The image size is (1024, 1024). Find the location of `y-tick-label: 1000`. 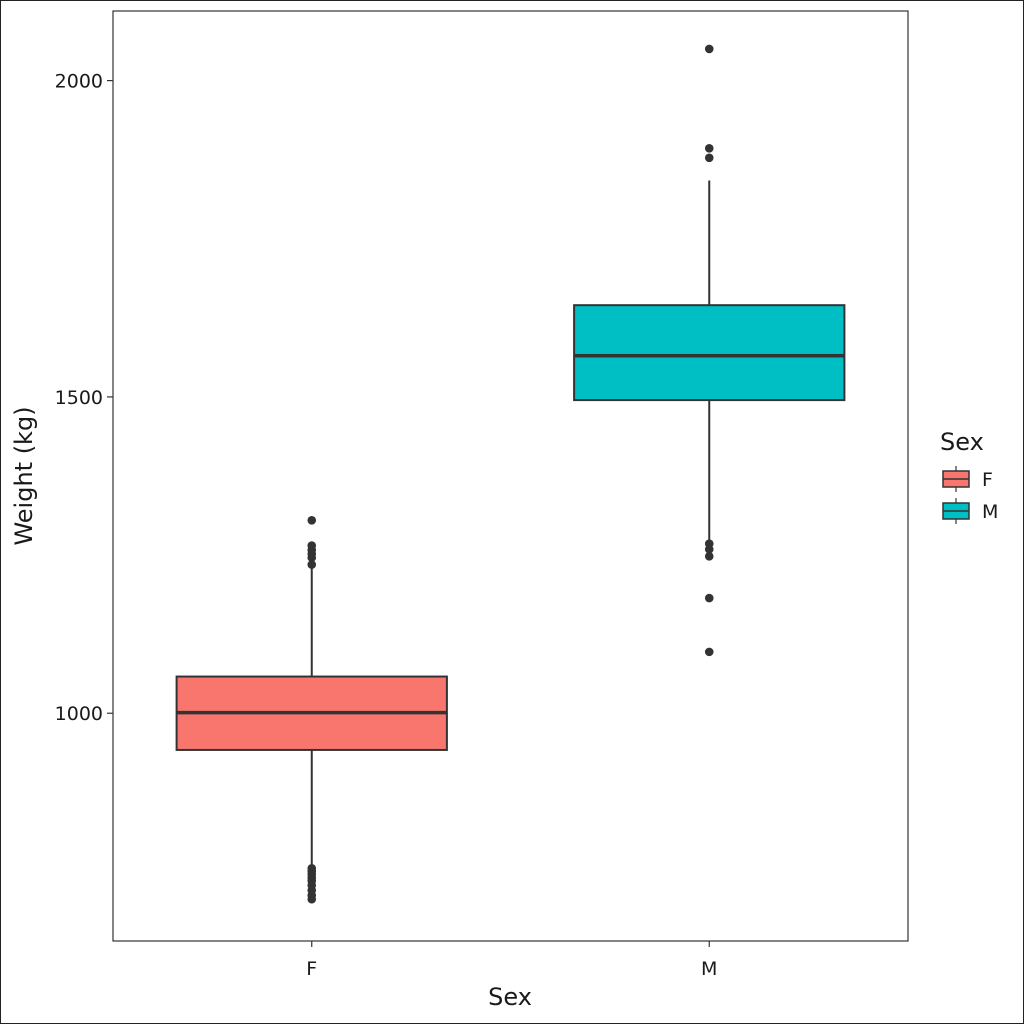

y-tick-label: 1000 is located at coordinates (79, 714).